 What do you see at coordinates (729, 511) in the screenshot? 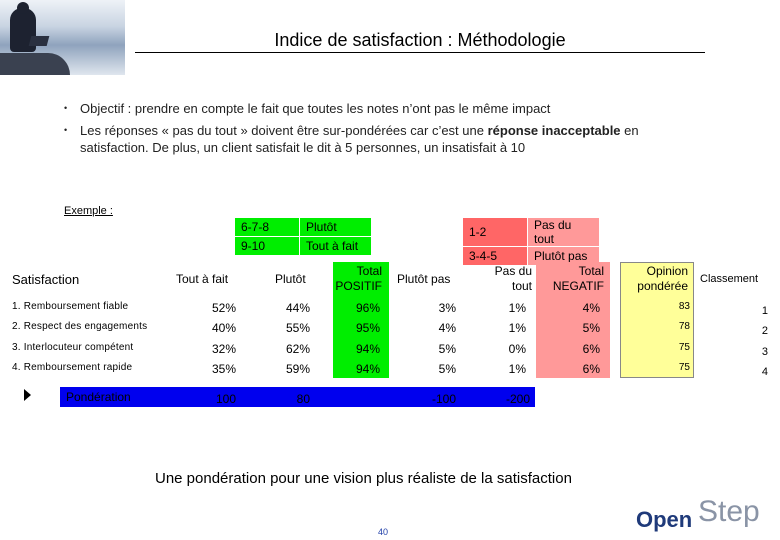
I see `logo-step: Step` at bounding box center [729, 511].